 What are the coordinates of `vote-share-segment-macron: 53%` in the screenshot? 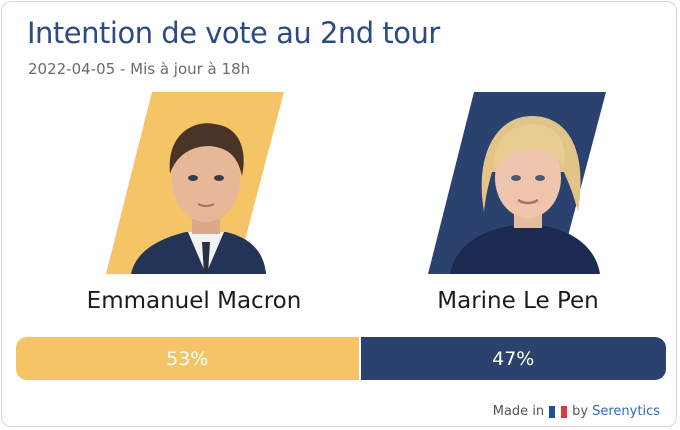 It's located at (188, 358).